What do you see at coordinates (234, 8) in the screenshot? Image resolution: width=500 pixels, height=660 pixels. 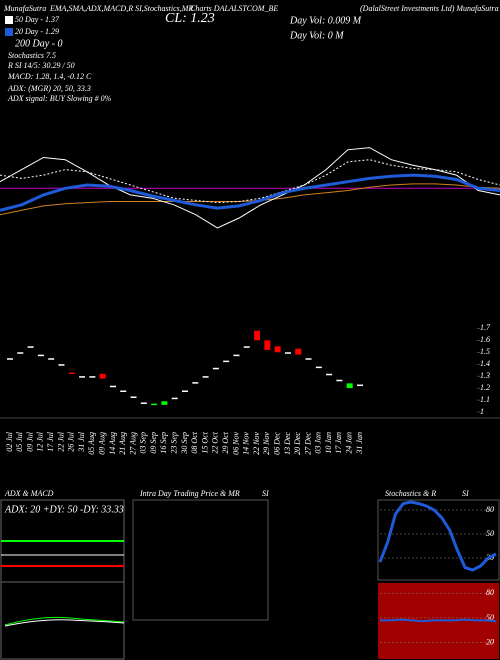 I see `symbol: Charts DALALSTCOM_BE` at bounding box center [234, 8].